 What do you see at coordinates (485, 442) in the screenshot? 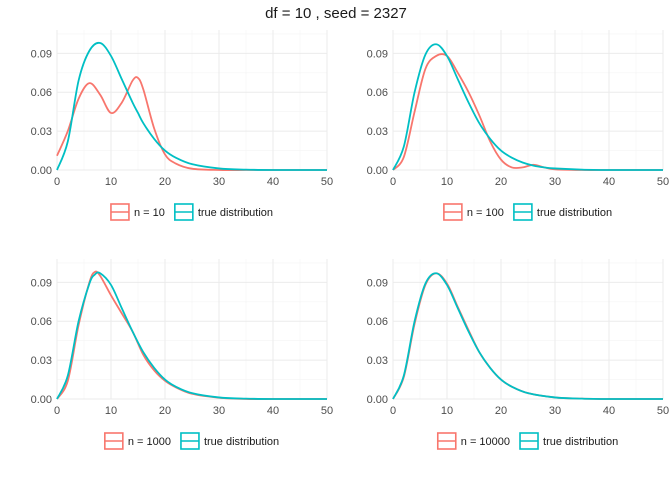
I see `legend-label: n = 10000` at bounding box center [485, 442].